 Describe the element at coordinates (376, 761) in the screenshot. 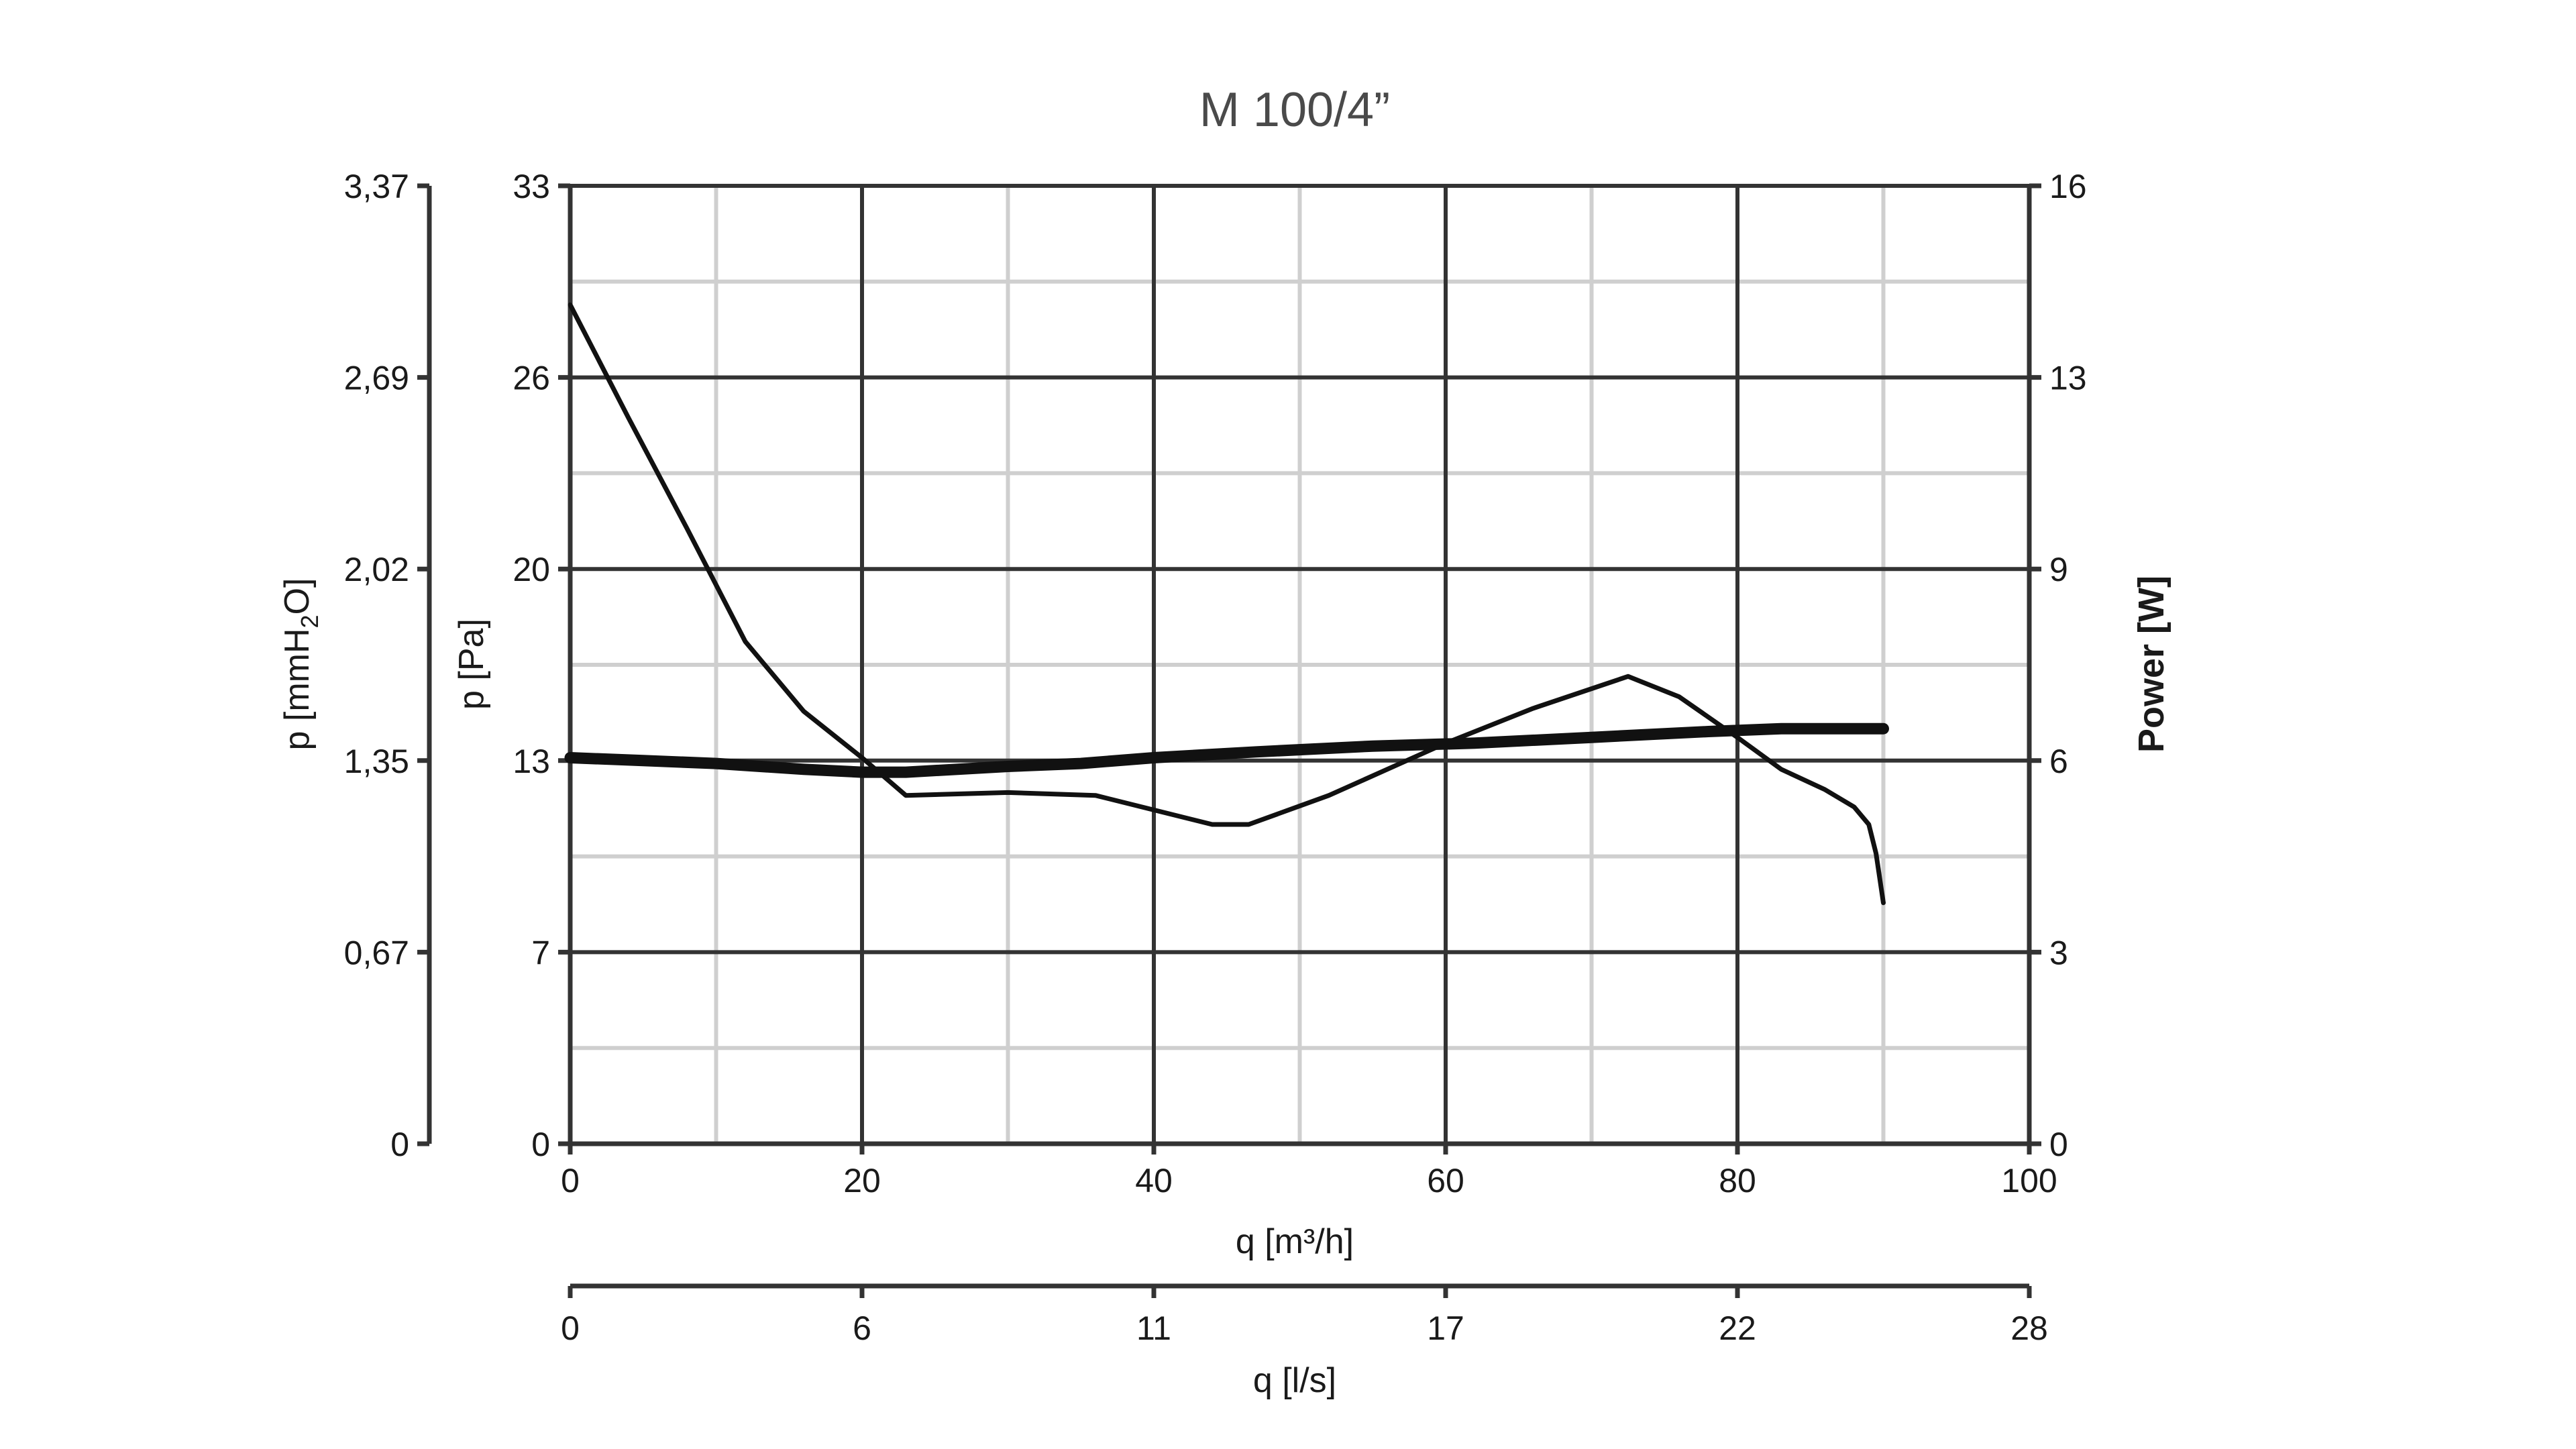

I see `y-tick-label-mmh2o: 1,35` at that location.